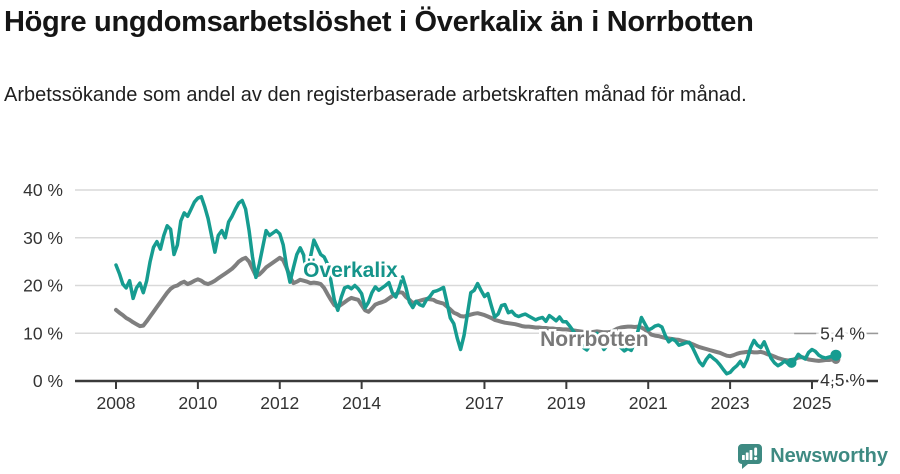 This screenshot has width=900, height=474. Describe the element at coordinates (842, 380) in the screenshot. I see `end-value-label-norrbotten: 4,5 %` at that location.